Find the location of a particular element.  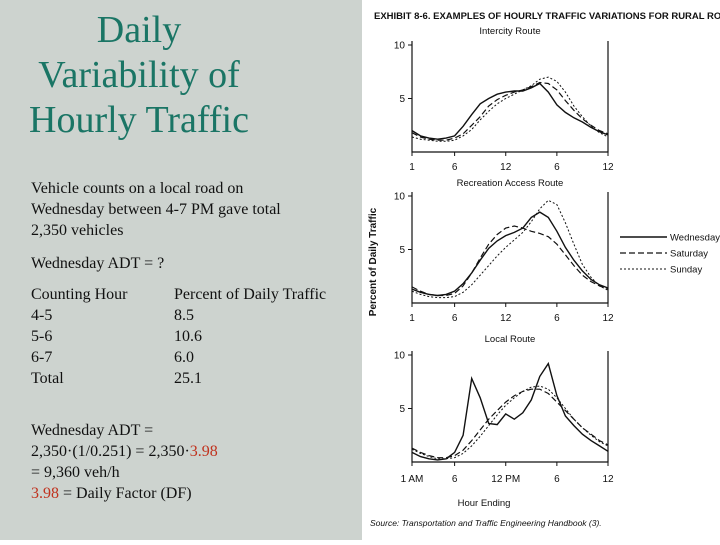

panel-title: Intercity Route is located at coordinates (509, 31).